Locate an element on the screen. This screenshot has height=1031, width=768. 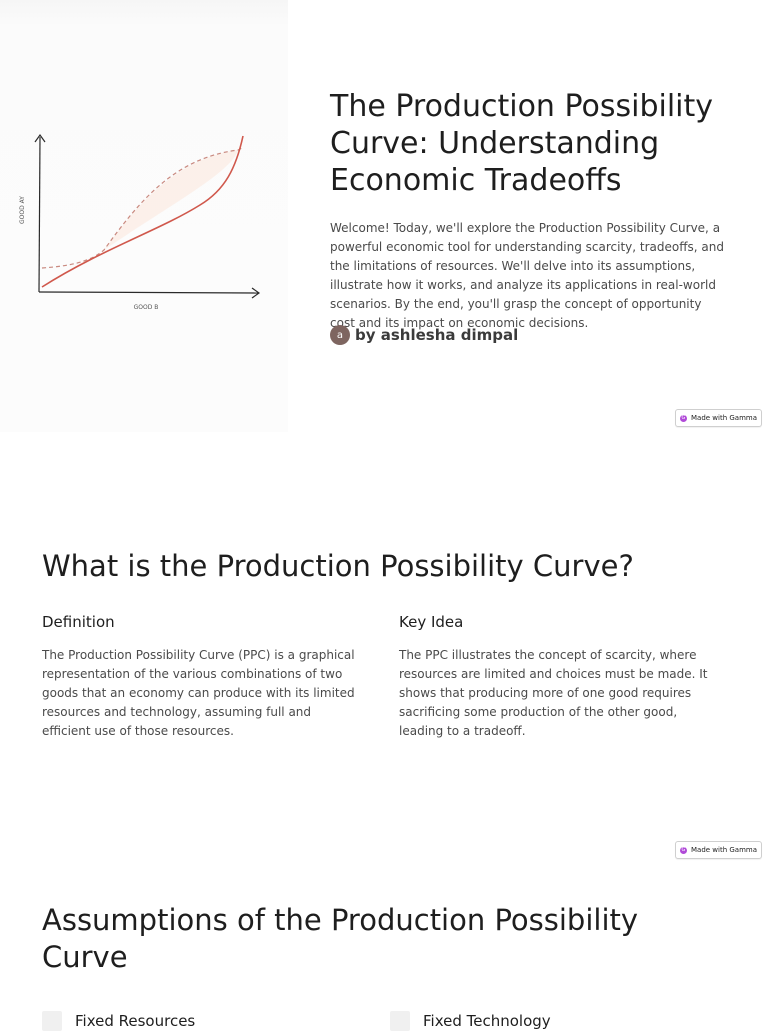
assumption-item: Fixed Technology is located at coordinates (470, 1021).